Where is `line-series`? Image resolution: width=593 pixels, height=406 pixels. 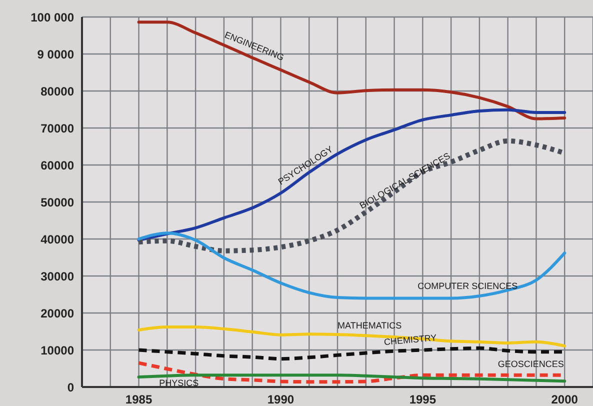
line-series is located at coordinates (351, 266).